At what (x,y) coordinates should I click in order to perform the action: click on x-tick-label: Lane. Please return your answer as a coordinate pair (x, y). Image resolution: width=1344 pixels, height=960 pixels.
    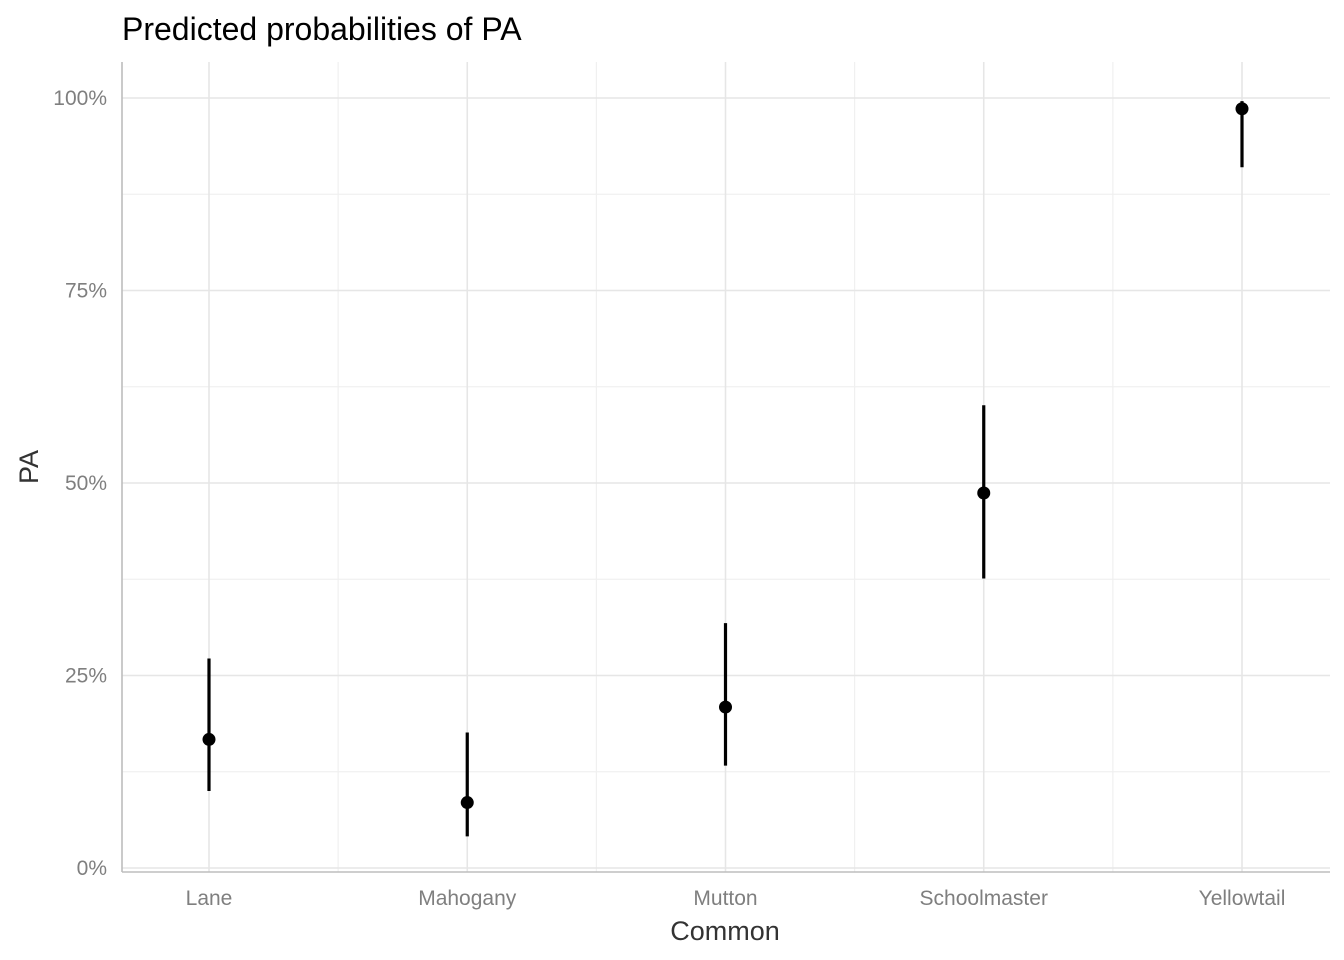
    Looking at the image, I should click on (209, 898).